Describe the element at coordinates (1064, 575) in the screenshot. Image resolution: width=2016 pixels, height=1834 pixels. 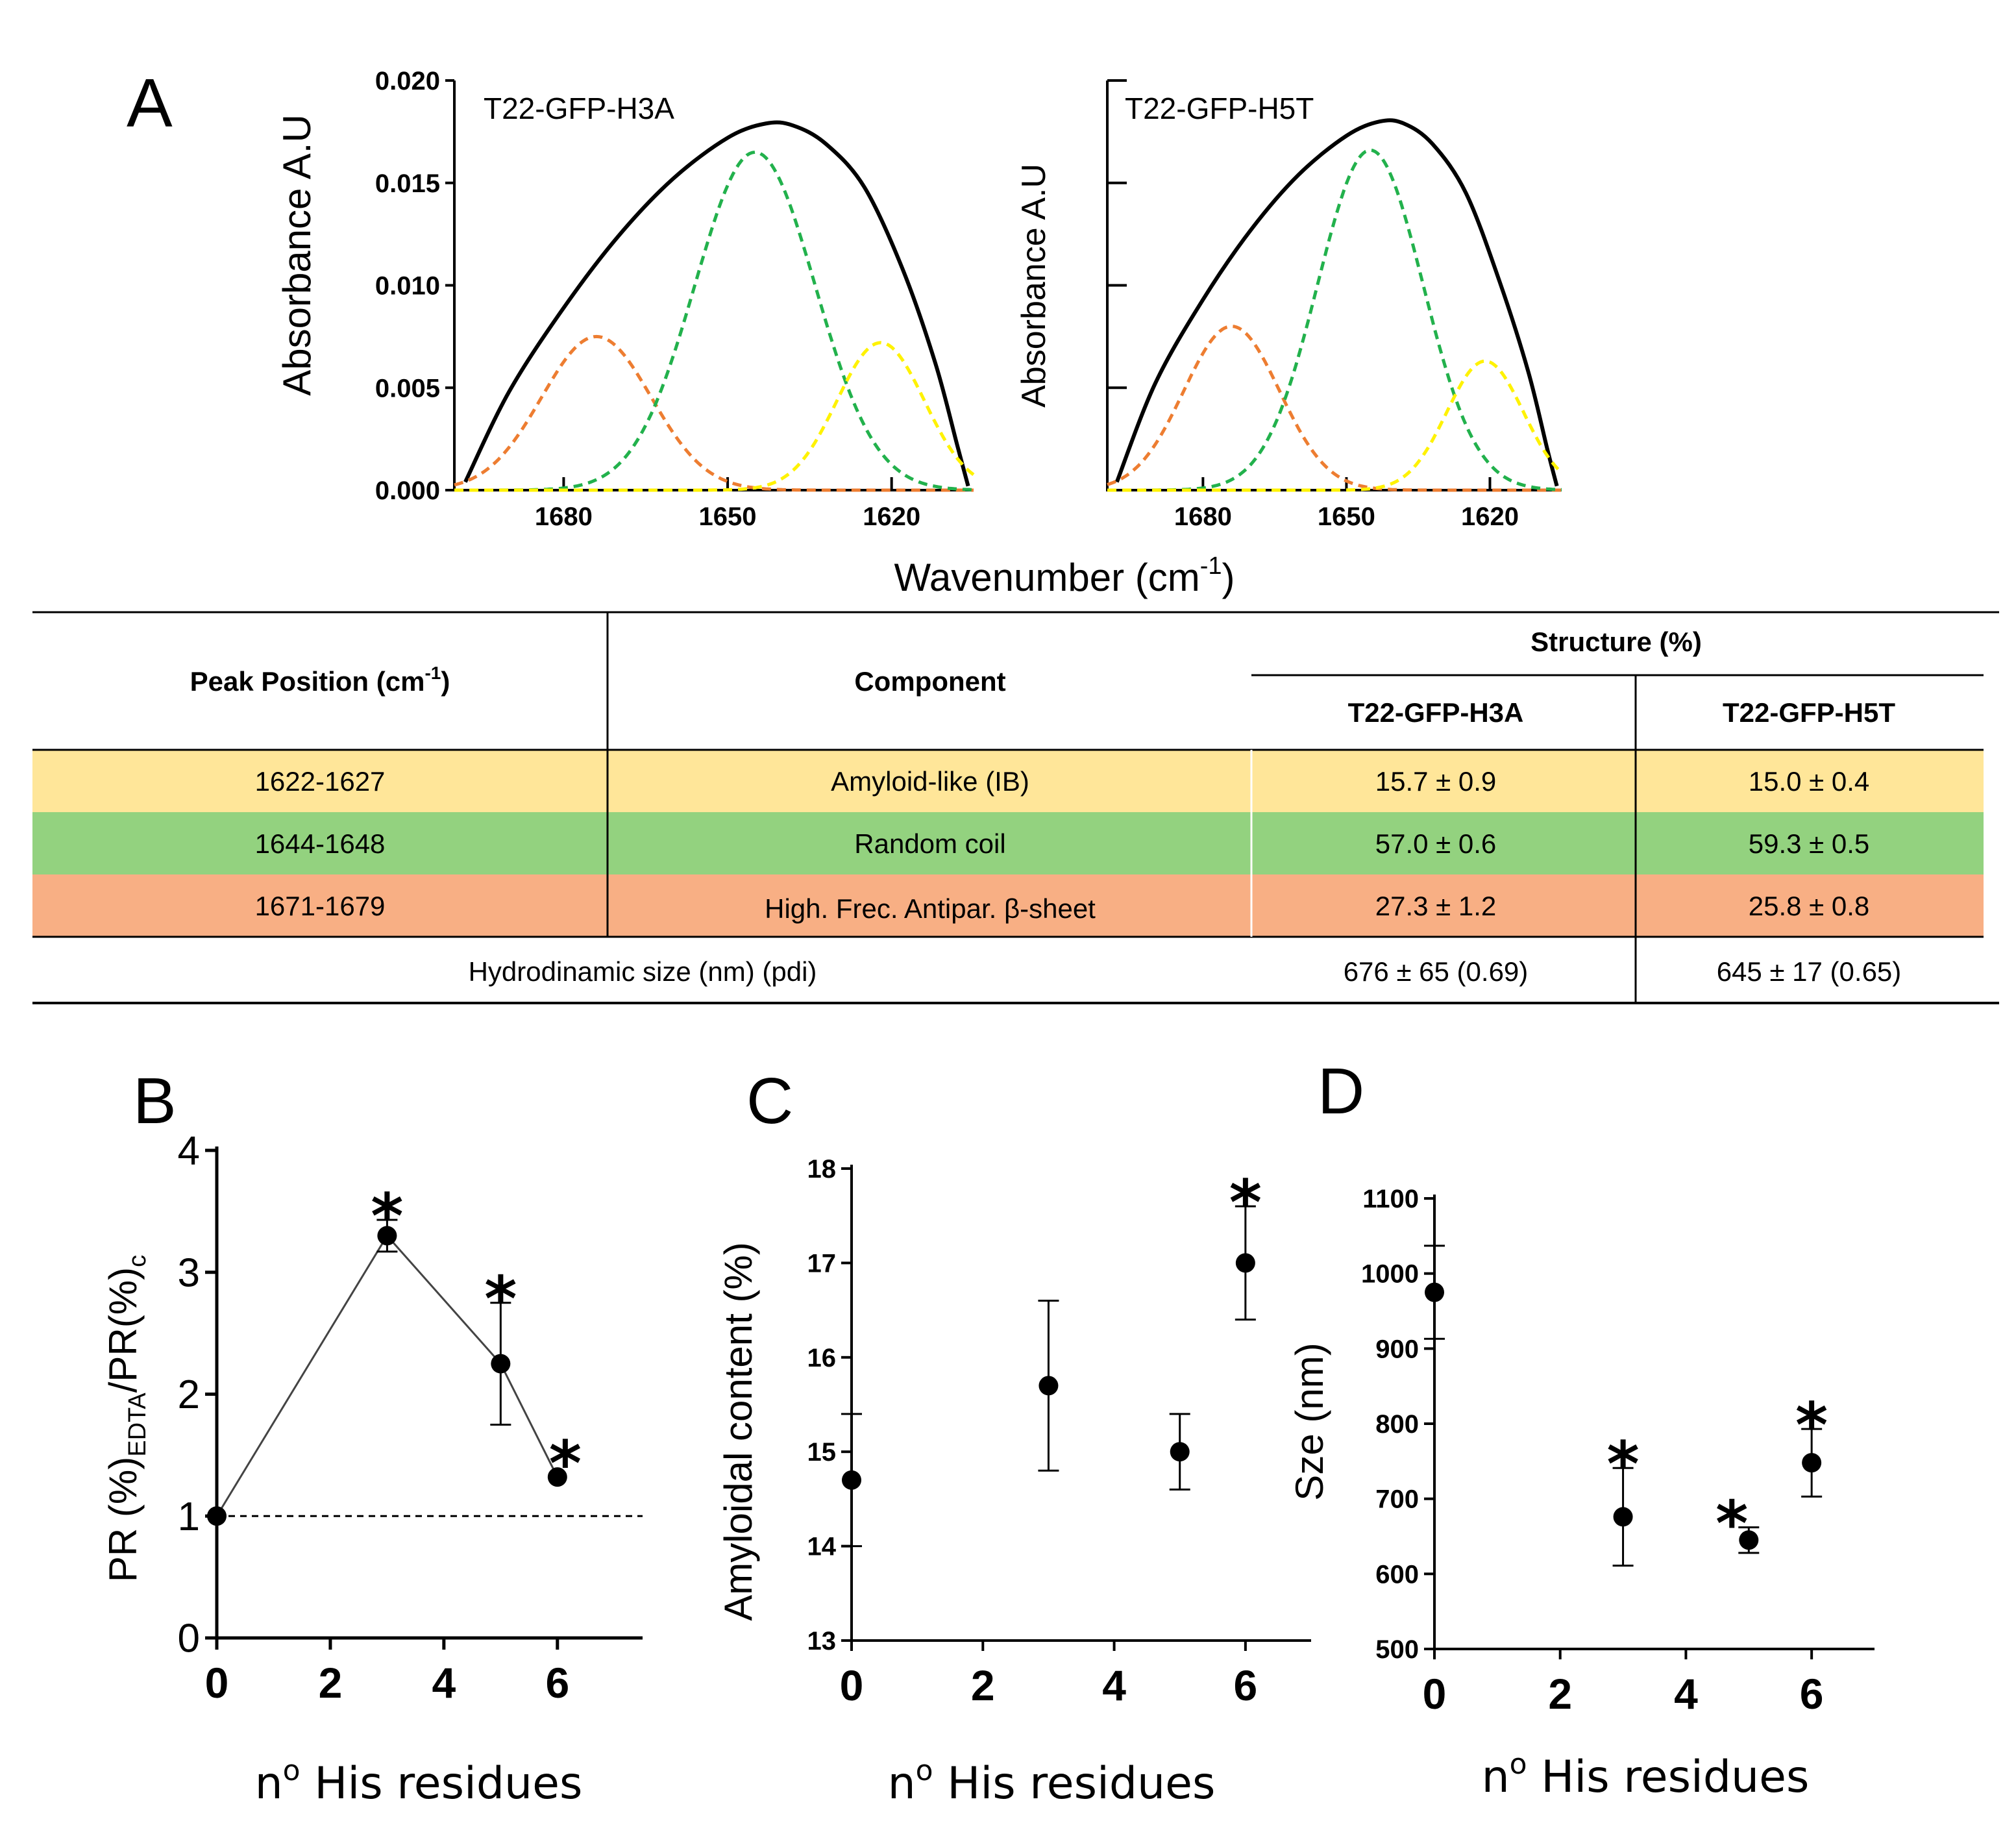
I see `wavenumber-axis-label: Wavenumber (cm-1)` at that location.